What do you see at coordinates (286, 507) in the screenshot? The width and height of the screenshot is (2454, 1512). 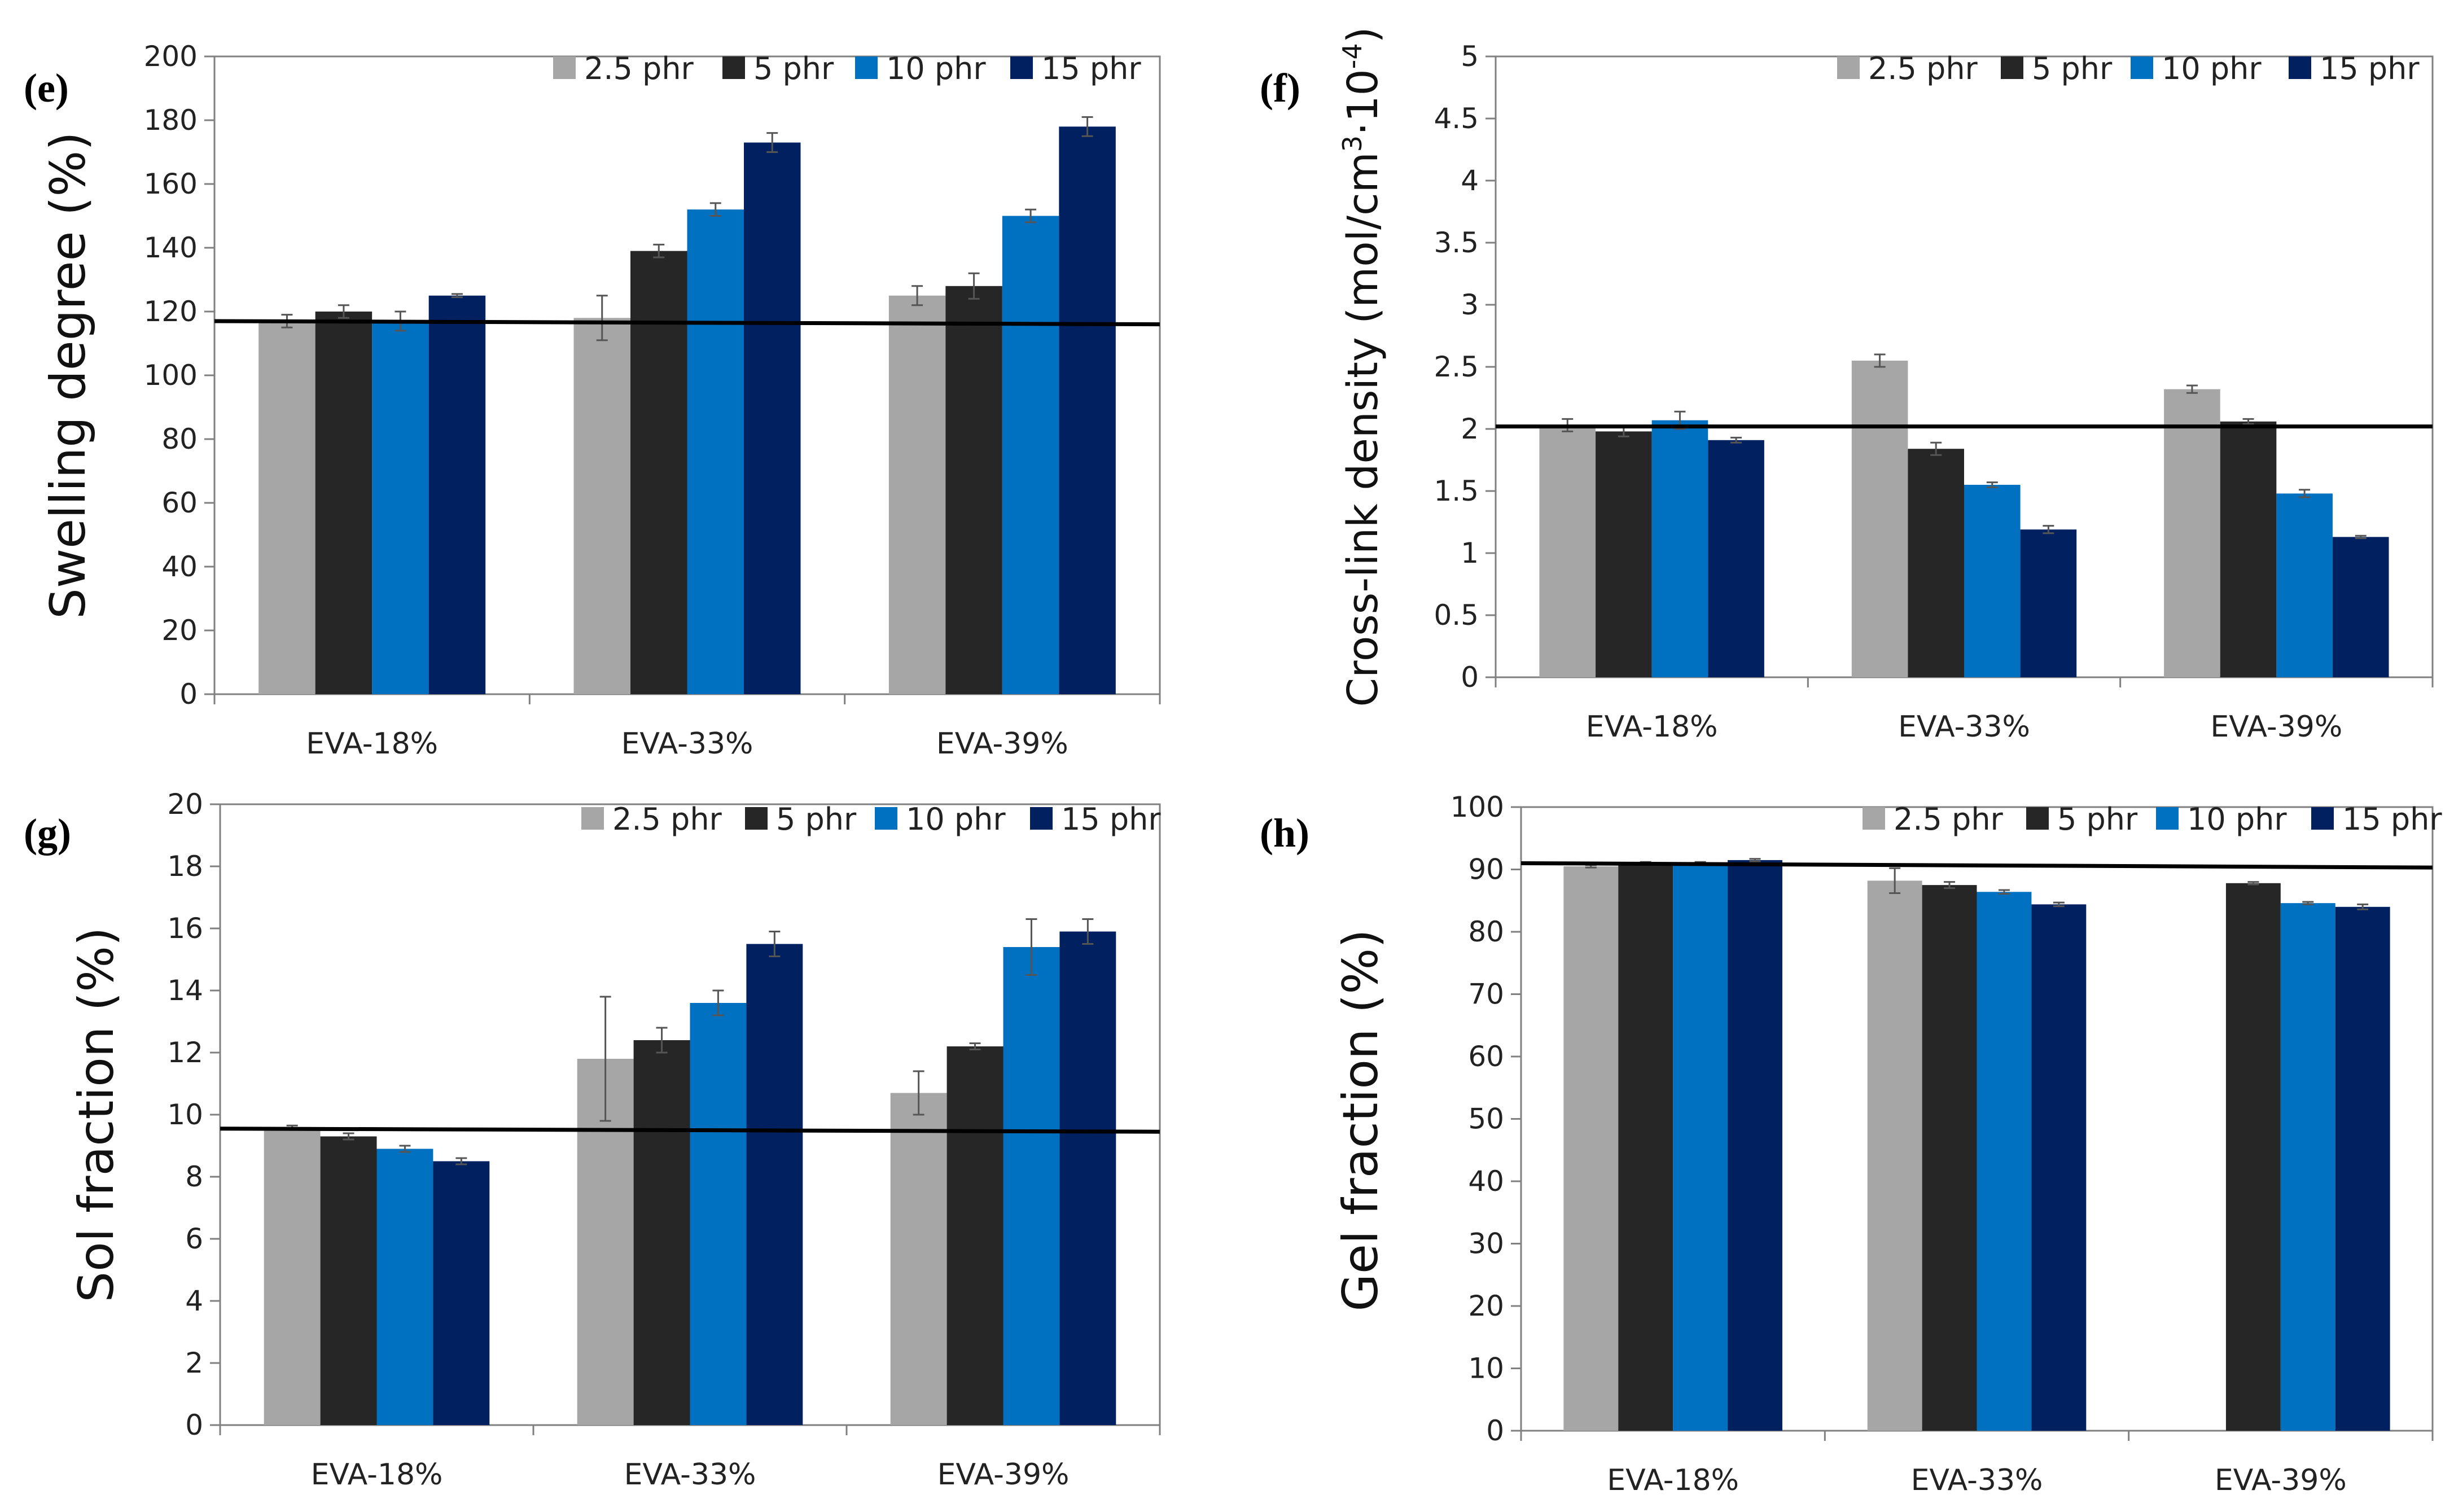 I see `bar-2-5-phr-EVA-18%` at bounding box center [286, 507].